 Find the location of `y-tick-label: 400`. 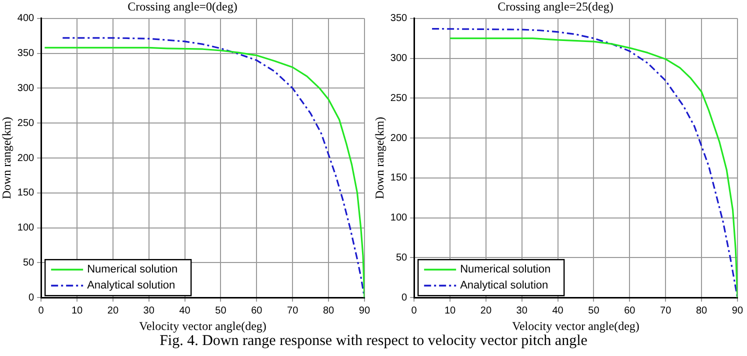

y-tick-label: 400 is located at coordinates (26, 18).